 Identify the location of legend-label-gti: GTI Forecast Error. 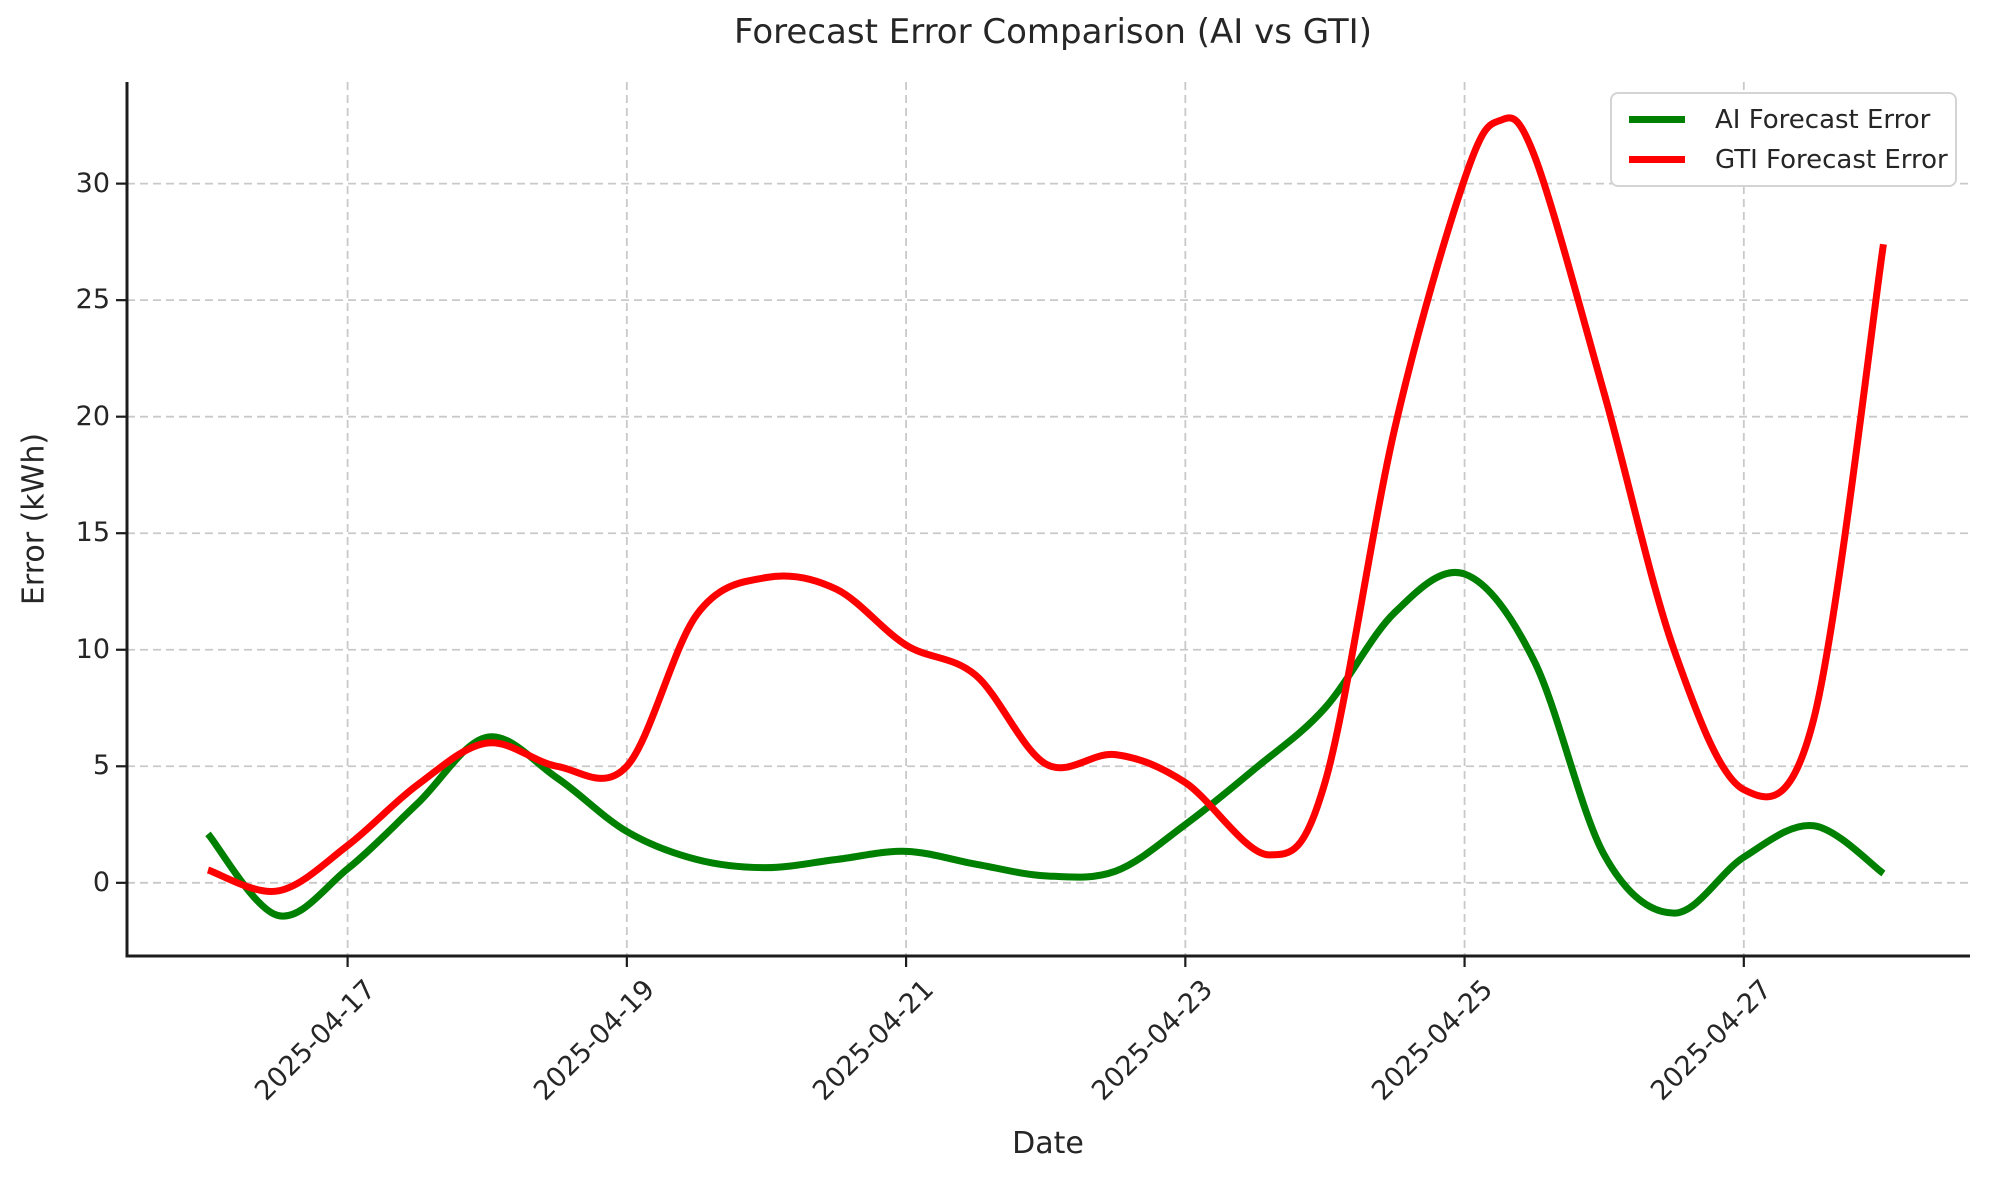
(1831, 159).